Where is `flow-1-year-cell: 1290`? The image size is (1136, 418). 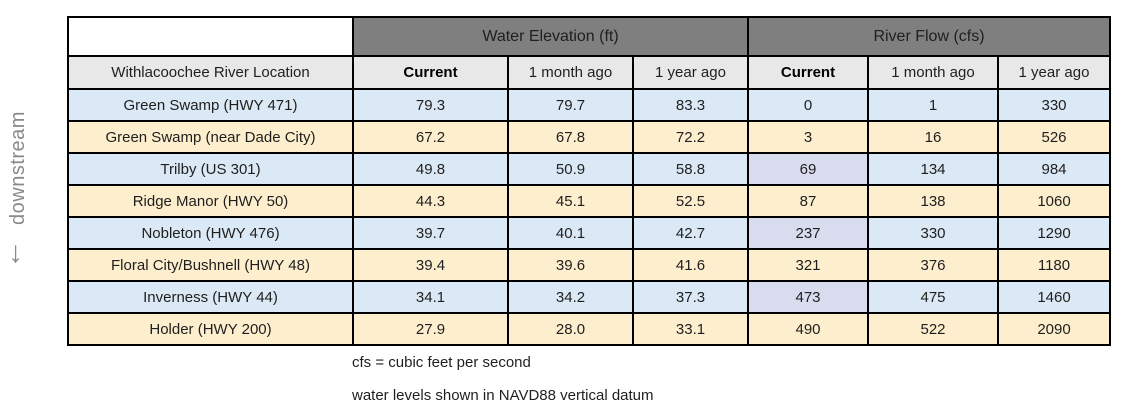 flow-1-year-cell: 1290 is located at coordinates (1054, 233).